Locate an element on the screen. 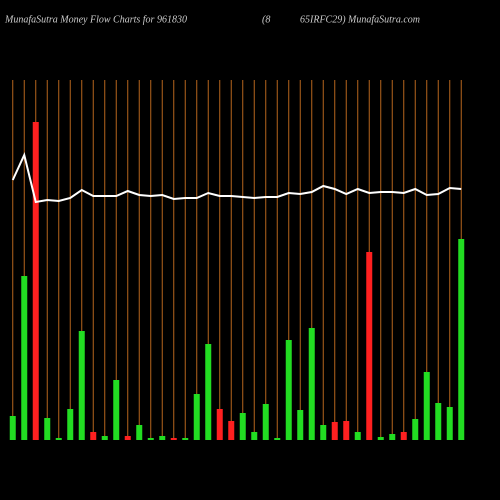 This screenshot has width=500, height=500. chart-title: MunafaSutra Money Flow Charts for 961830 is located at coordinates (95, 19).